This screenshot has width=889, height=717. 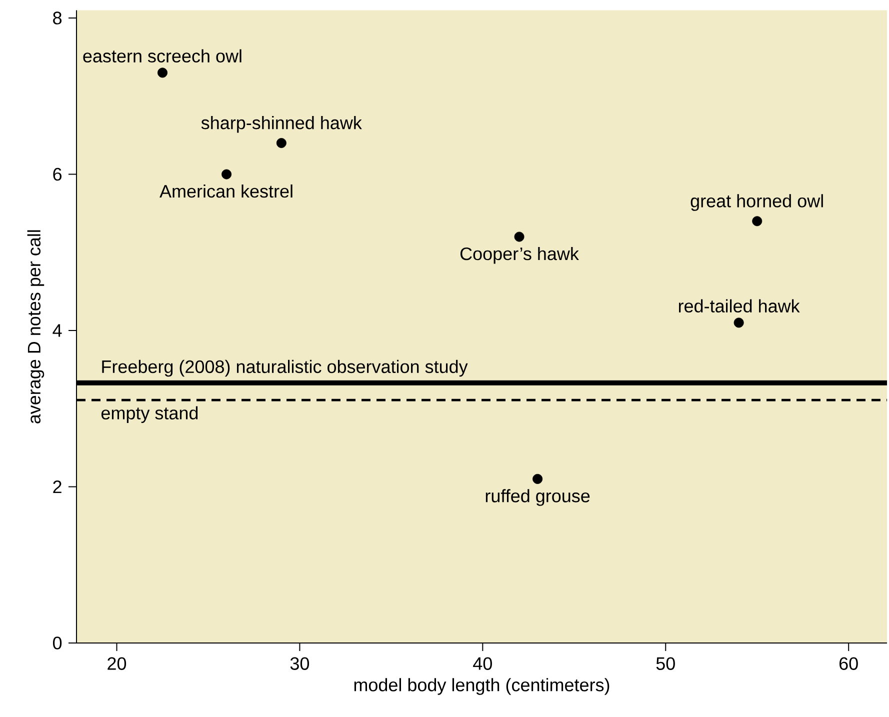 I want to click on annotation: eastern screech owl, so click(x=162, y=55).